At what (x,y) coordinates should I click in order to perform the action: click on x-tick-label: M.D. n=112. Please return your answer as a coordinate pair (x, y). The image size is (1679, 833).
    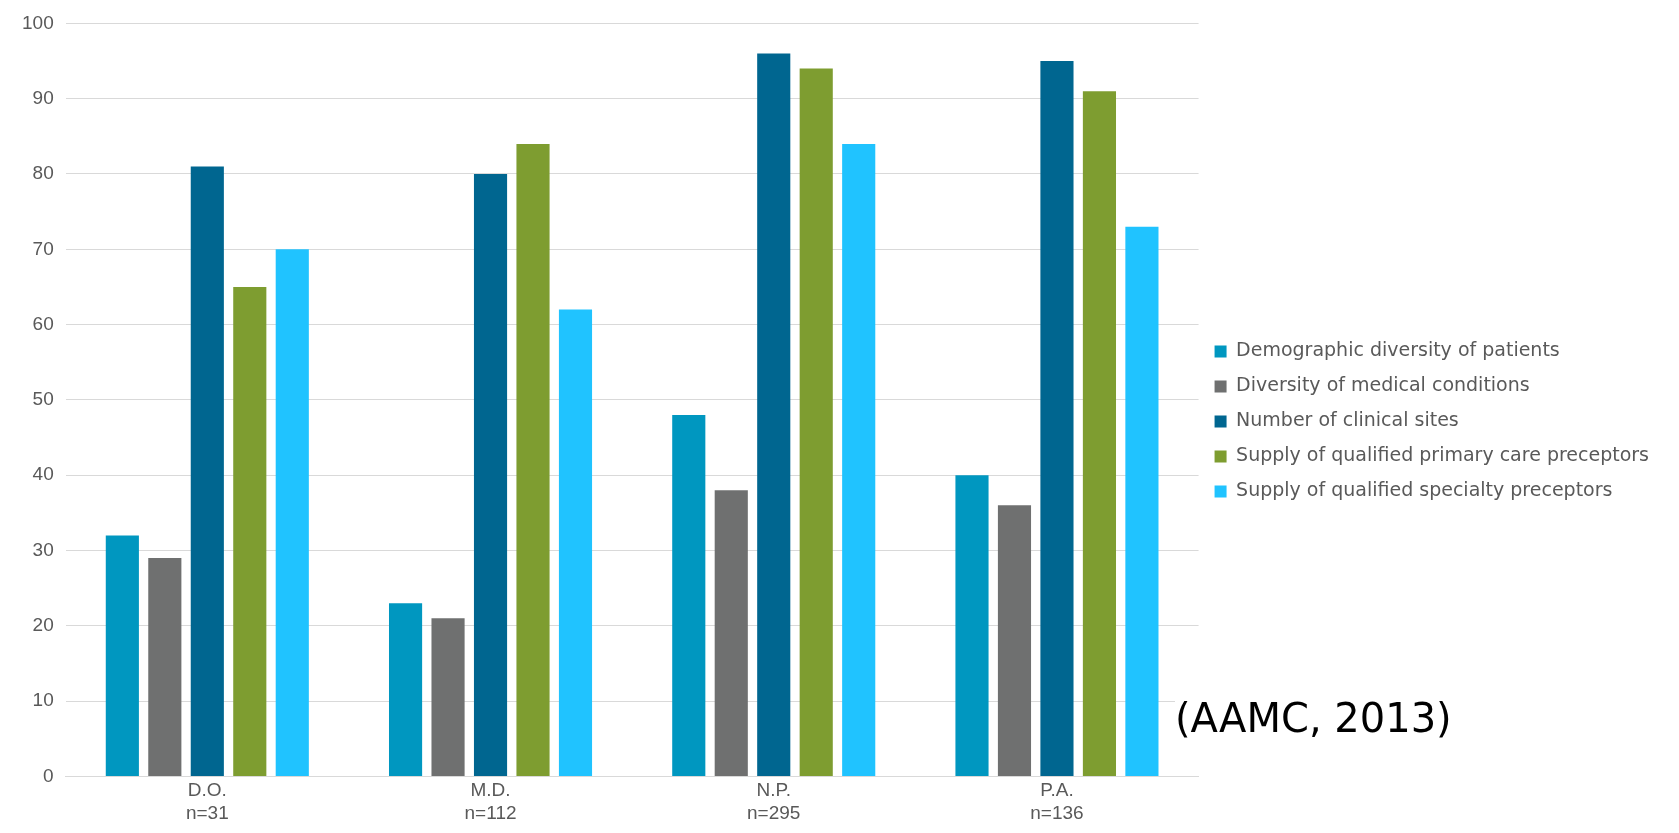
    Looking at the image, I should click on (490, 801).